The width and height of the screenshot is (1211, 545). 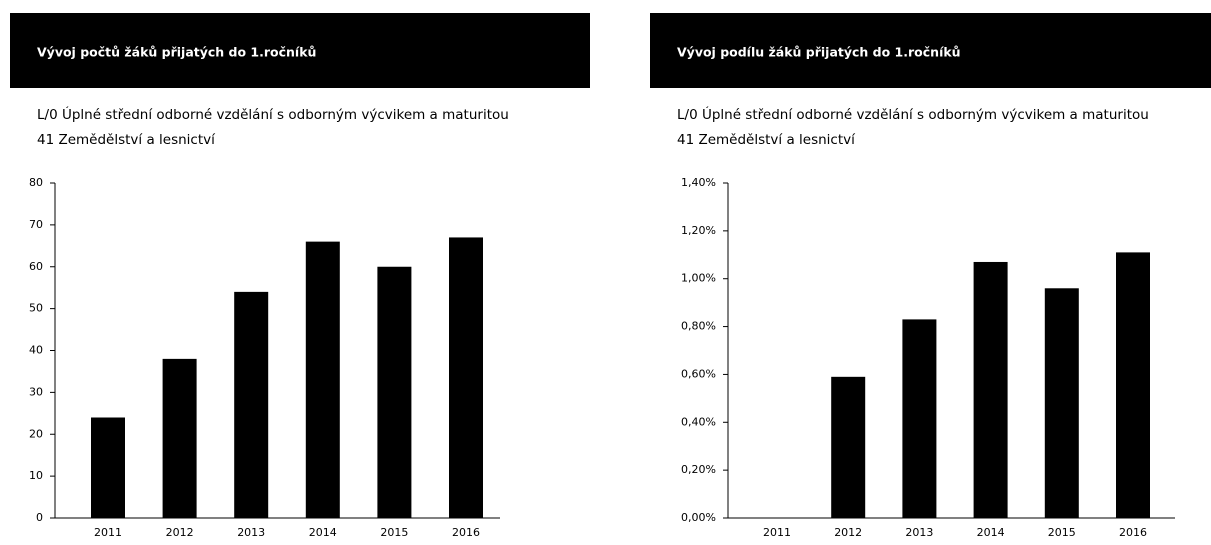 What do you see at coordinates (36, 475) in the screenshot?
I see `y-tick-label: 10` at bounding box center [36, 475].